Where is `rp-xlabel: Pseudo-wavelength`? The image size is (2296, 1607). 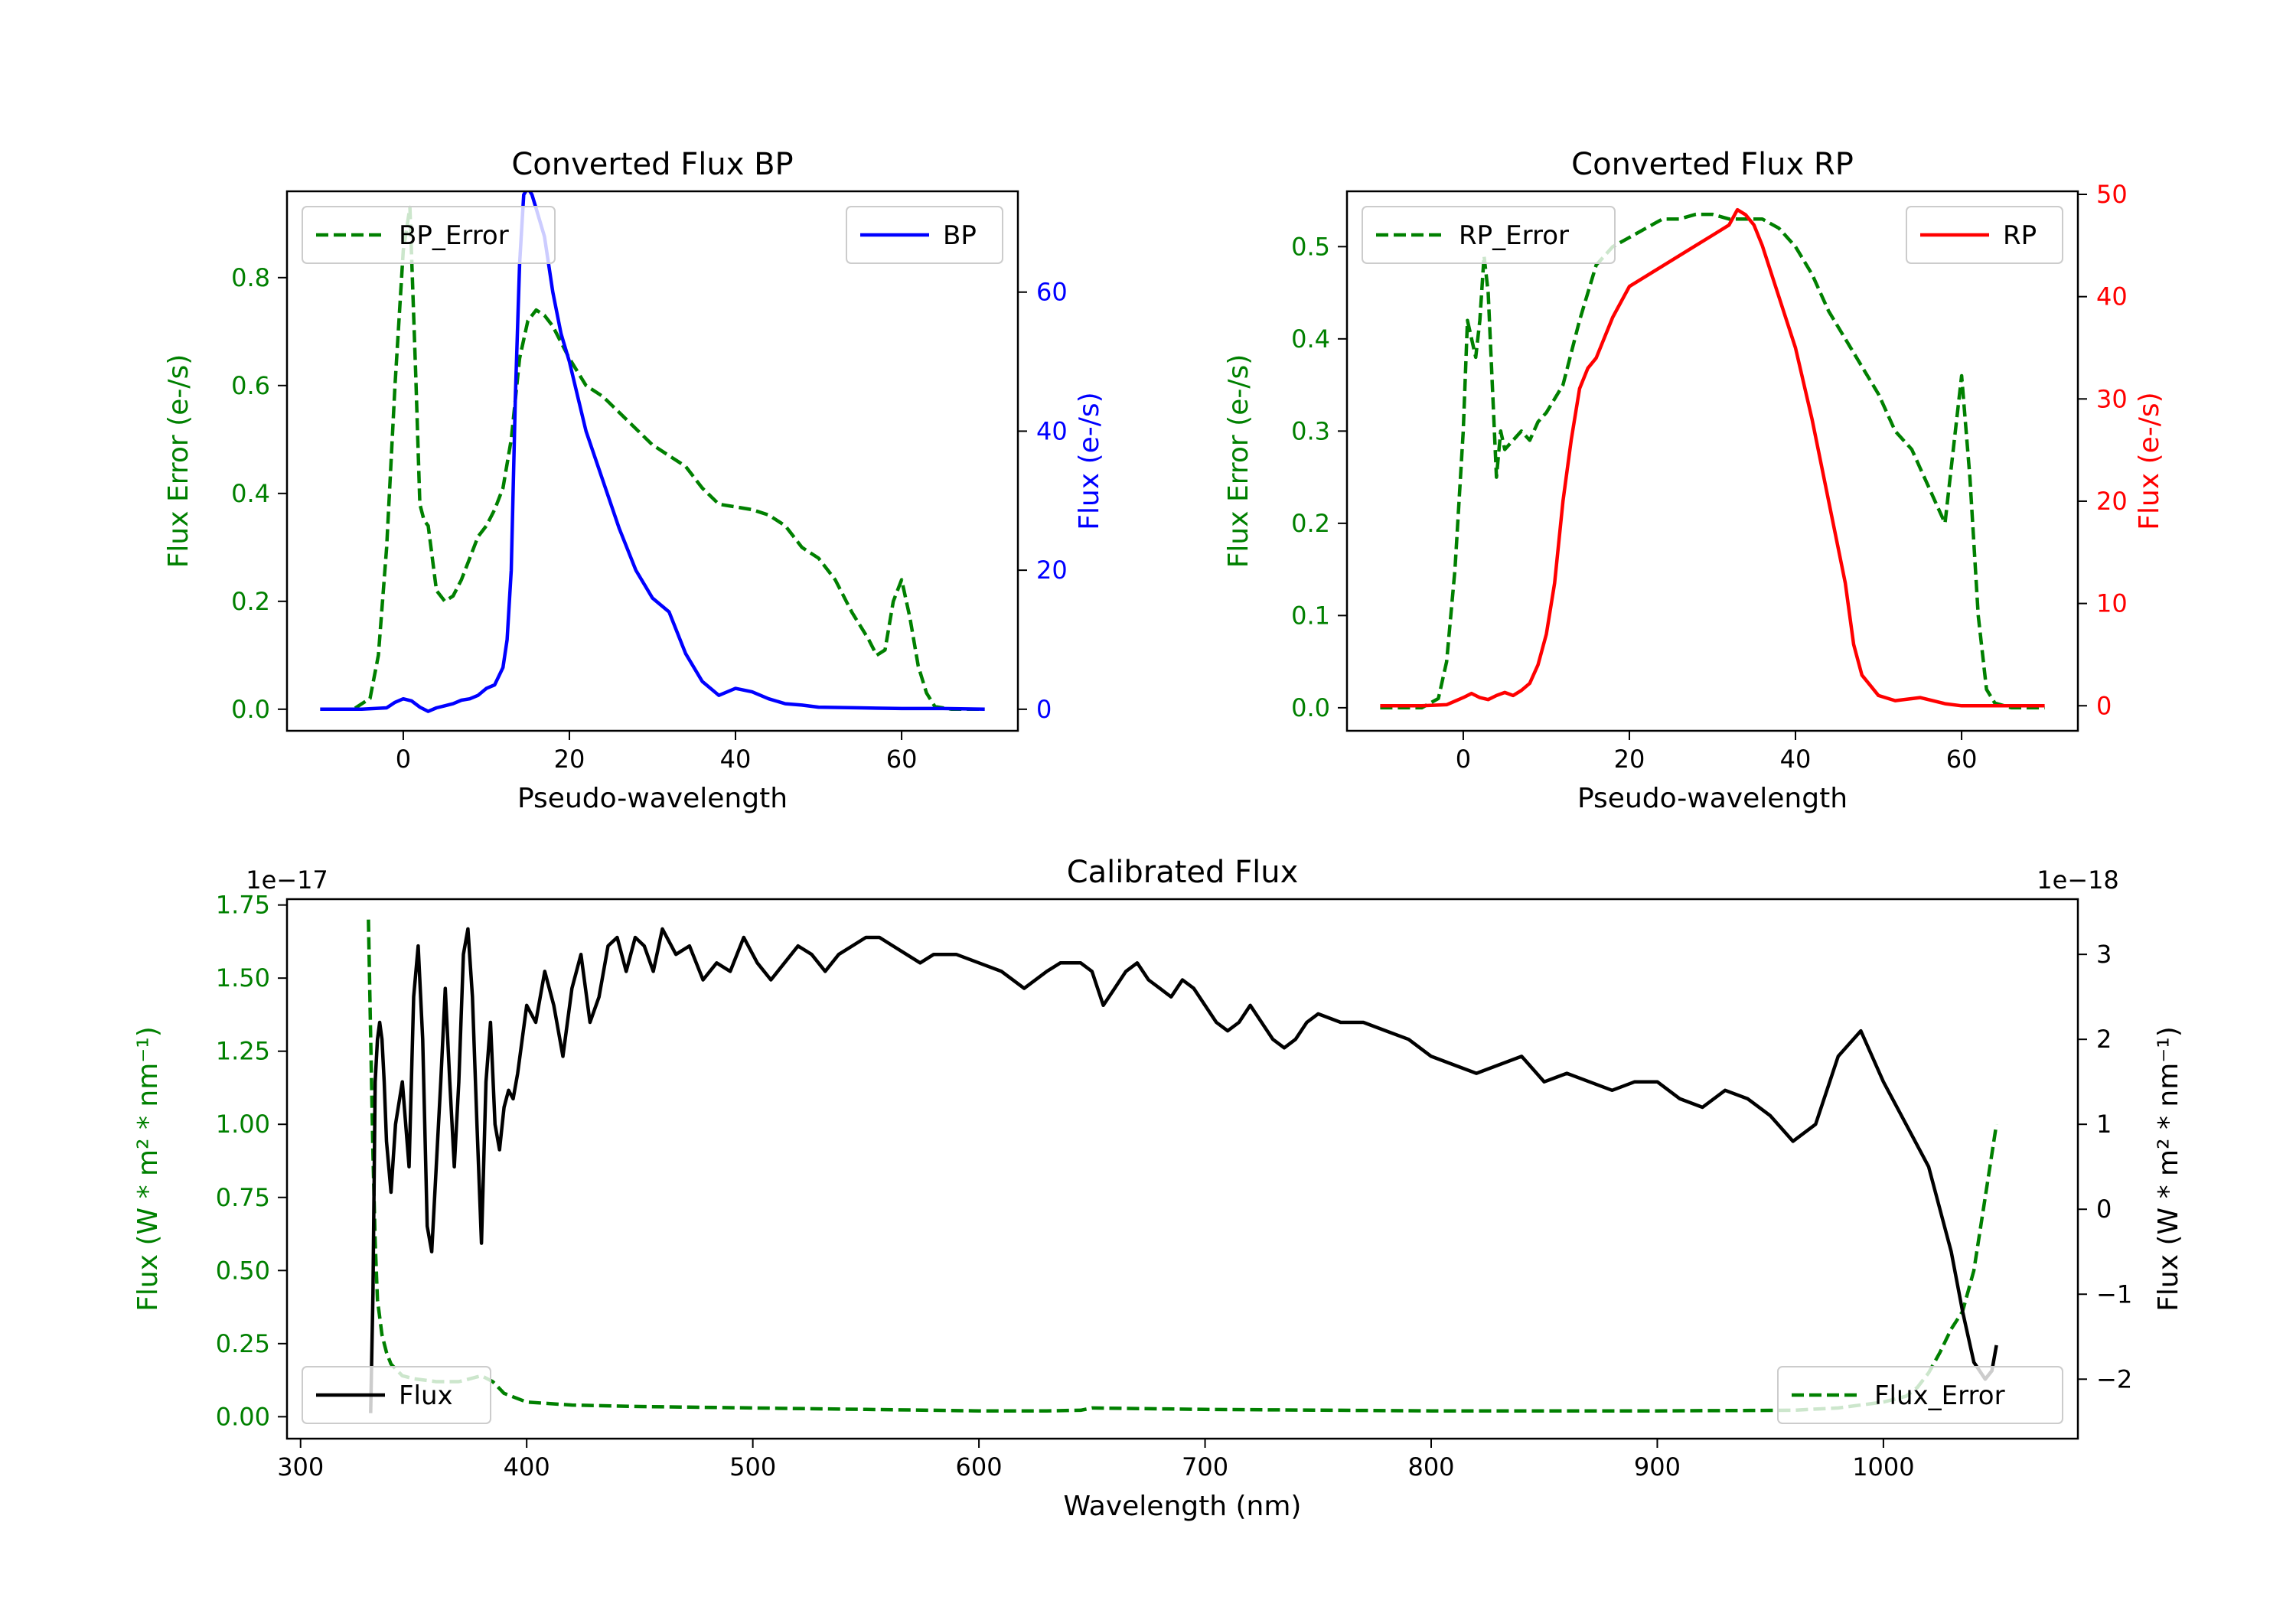 rp-xlabel: Pseudo-wavelength is located at coordinates (1712, 799).